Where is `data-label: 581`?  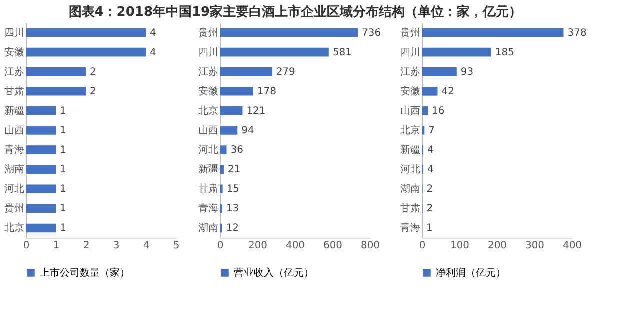 data-label: 581 is located at coordinates (342, 52).